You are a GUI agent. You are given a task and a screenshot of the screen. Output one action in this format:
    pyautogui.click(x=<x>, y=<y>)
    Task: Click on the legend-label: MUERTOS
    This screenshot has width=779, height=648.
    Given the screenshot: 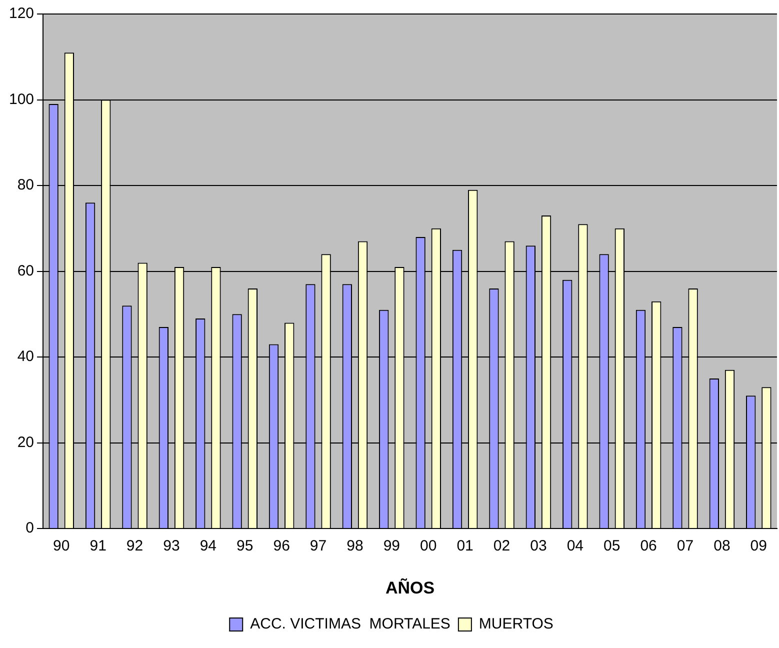 What is the action you would take?
    pyautogui.click(x=516, y=624)
    